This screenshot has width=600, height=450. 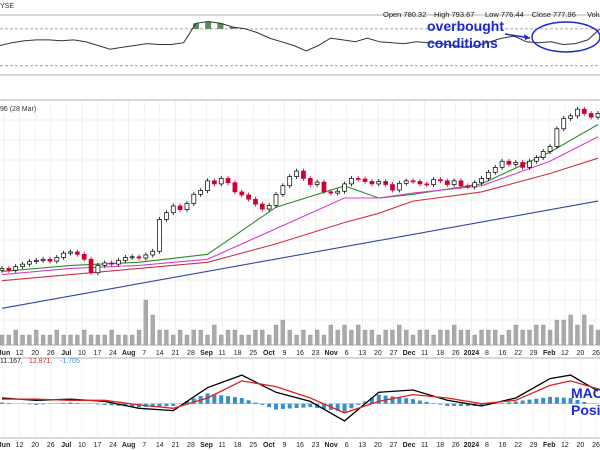 I want to click on macd-annotation: MAC Posi, so click(x=585, y=401).